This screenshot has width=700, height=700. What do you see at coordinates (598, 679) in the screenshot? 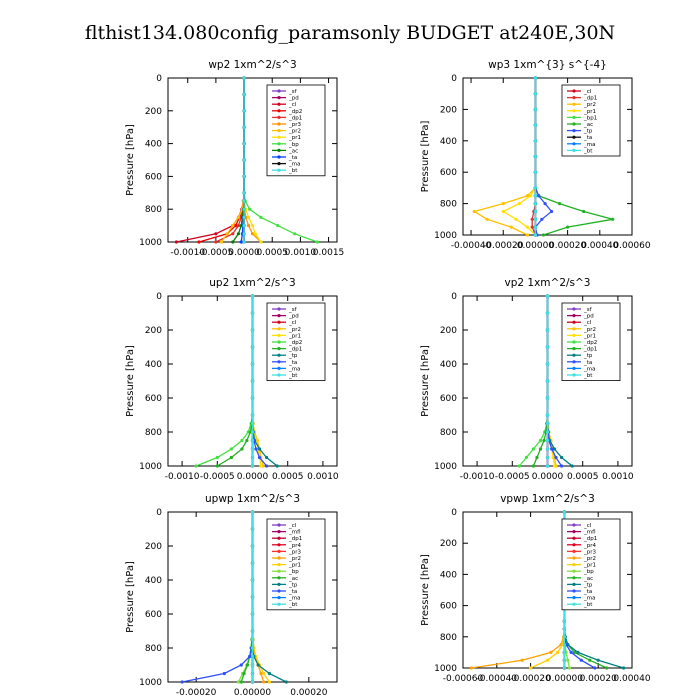
I see `x-tick-label: 0.00020` at bounding box center [598, 679].